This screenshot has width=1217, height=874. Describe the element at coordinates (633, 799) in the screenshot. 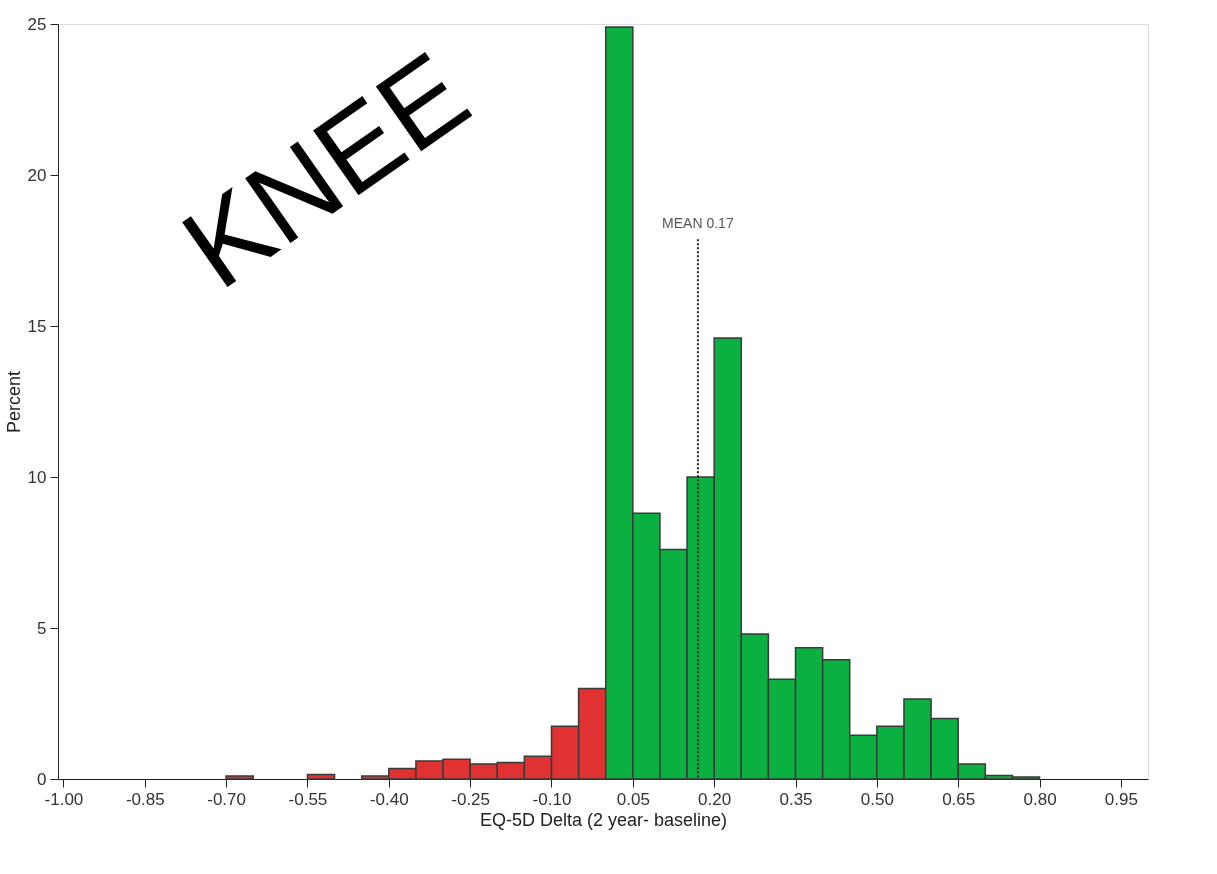

I see `x-tick-label: 0.05` at that location.